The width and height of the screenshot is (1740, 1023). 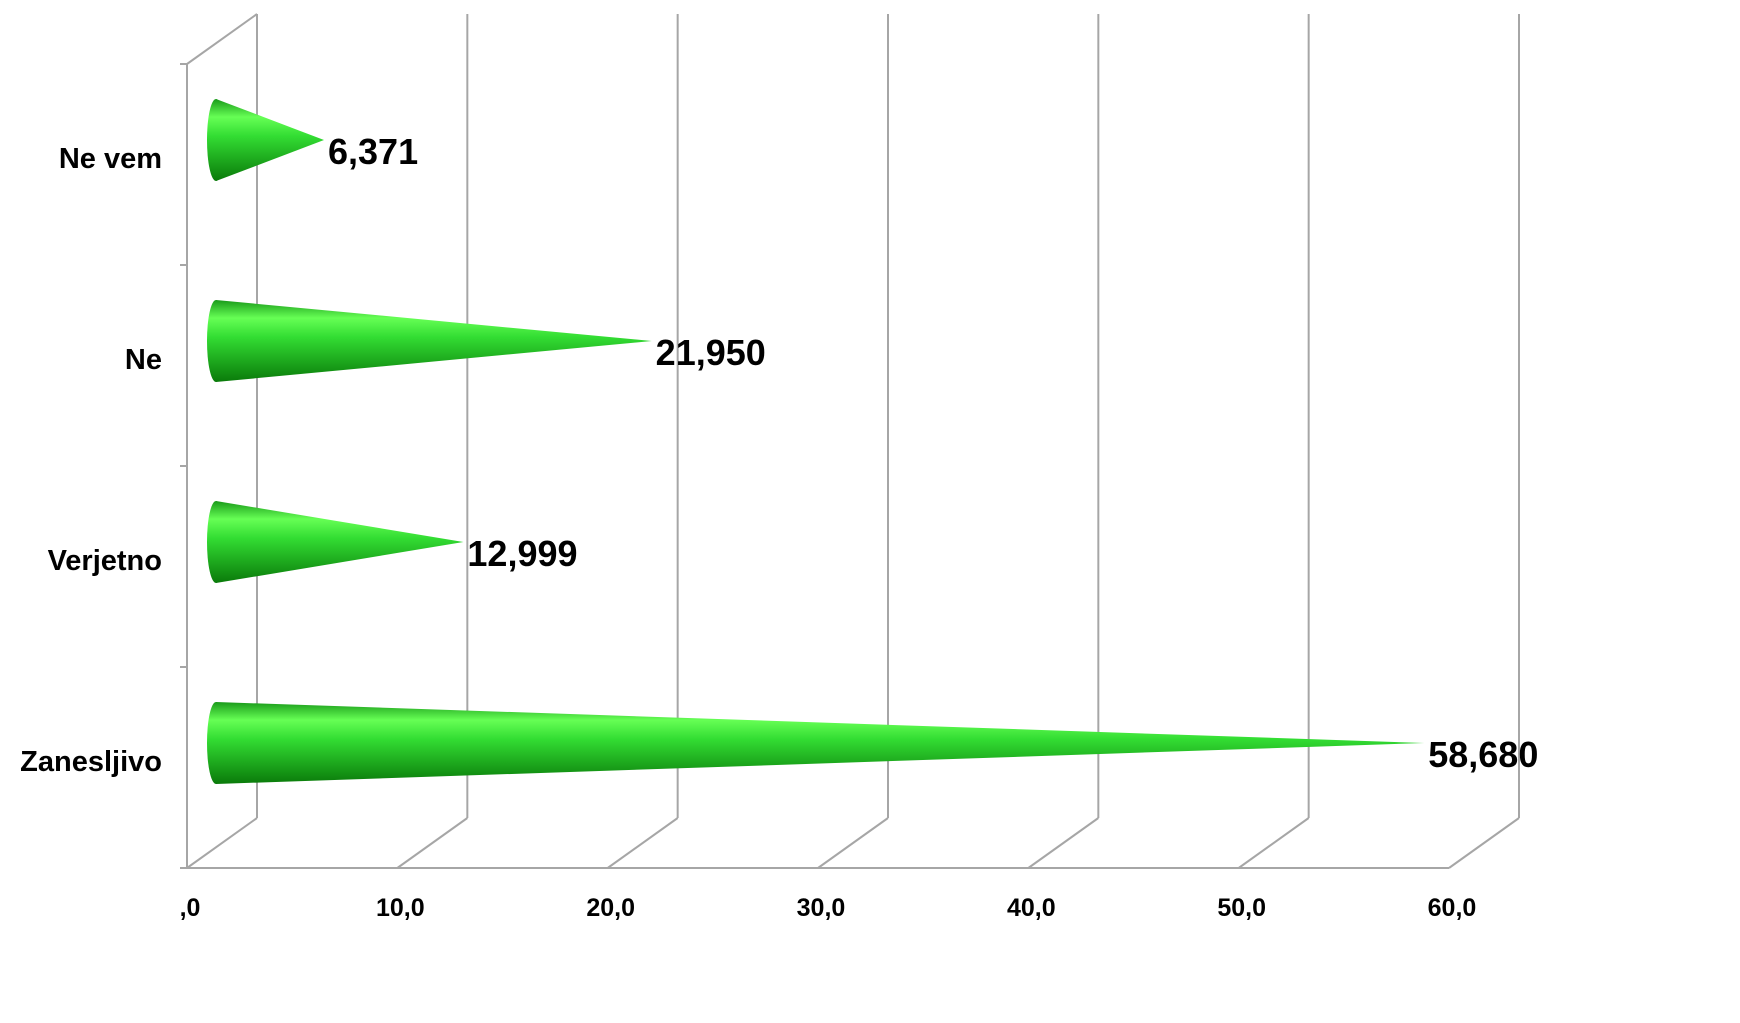 I want to click on left-wall-top-line, so click(x=222, y=39).